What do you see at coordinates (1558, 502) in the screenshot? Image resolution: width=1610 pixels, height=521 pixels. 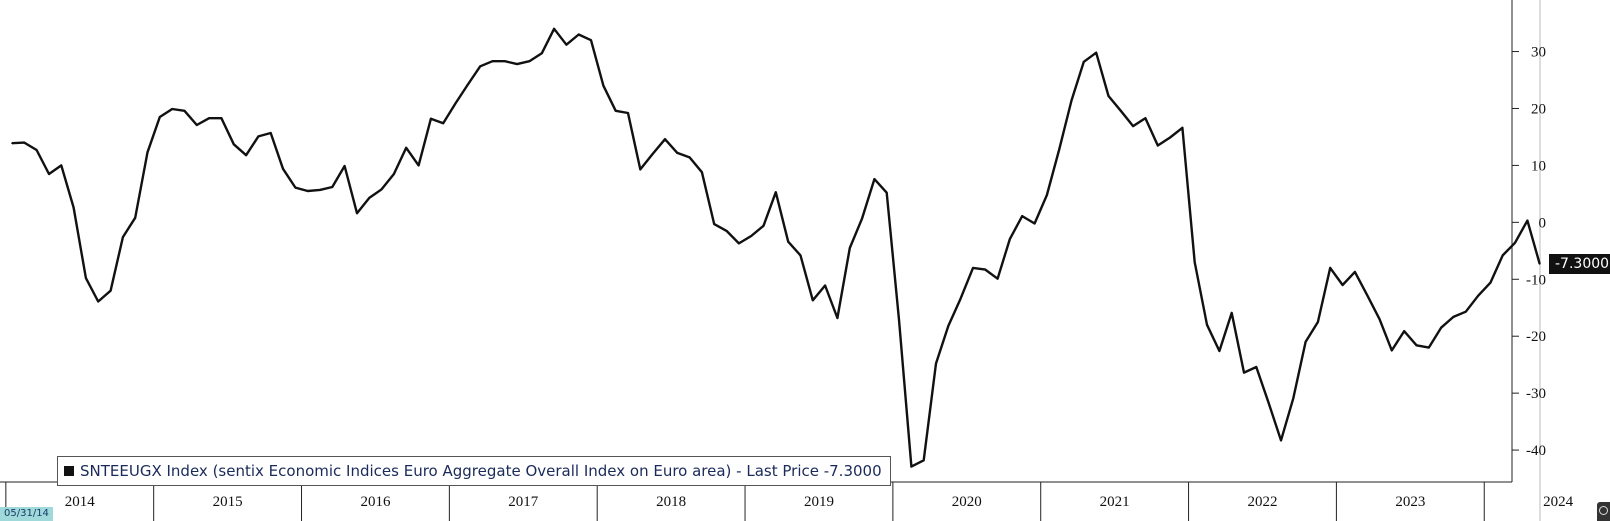 I see `x-tick-label: 2024` at bounding box center [1558, 502].